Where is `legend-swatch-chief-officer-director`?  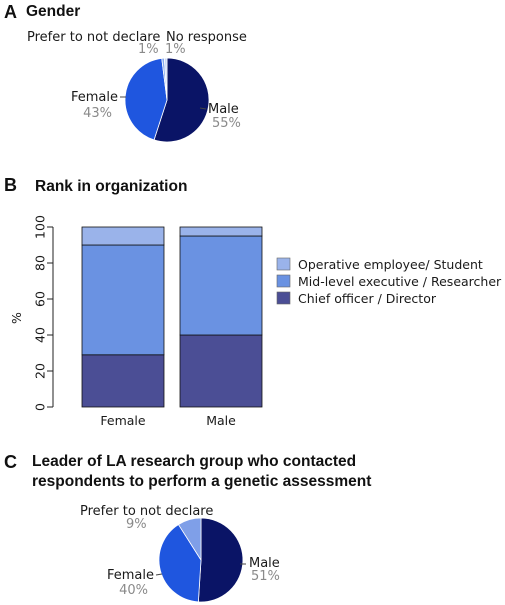 legend-swatch-chief-officer-director is located at coordinates (283, 298).